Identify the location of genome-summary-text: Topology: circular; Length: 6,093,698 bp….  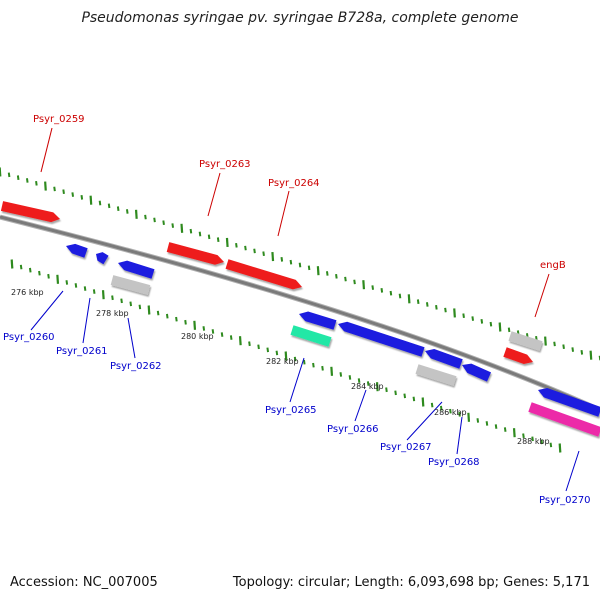
(411, 582).